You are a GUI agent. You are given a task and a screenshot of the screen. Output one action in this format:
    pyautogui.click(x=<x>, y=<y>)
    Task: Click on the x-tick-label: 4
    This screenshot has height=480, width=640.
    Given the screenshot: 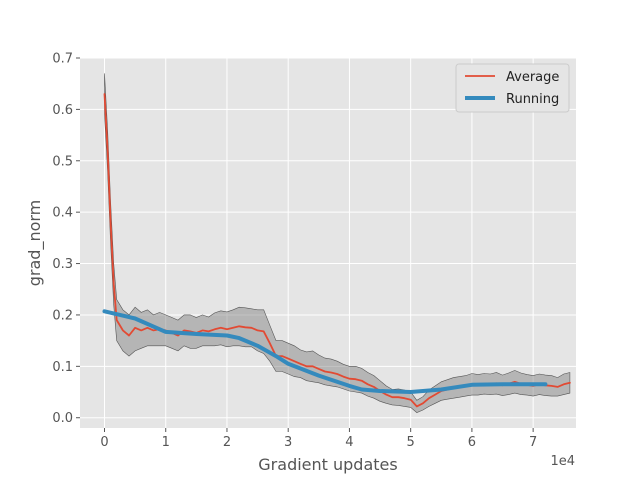 What is the action you would take?
    pyautogui.click(x=349, y=442)
    